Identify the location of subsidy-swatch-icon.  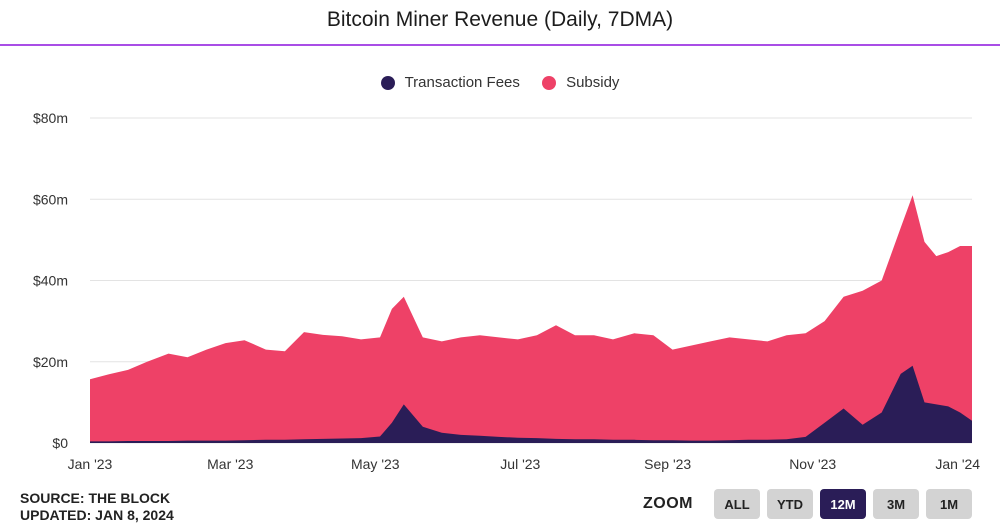
(549, 82).